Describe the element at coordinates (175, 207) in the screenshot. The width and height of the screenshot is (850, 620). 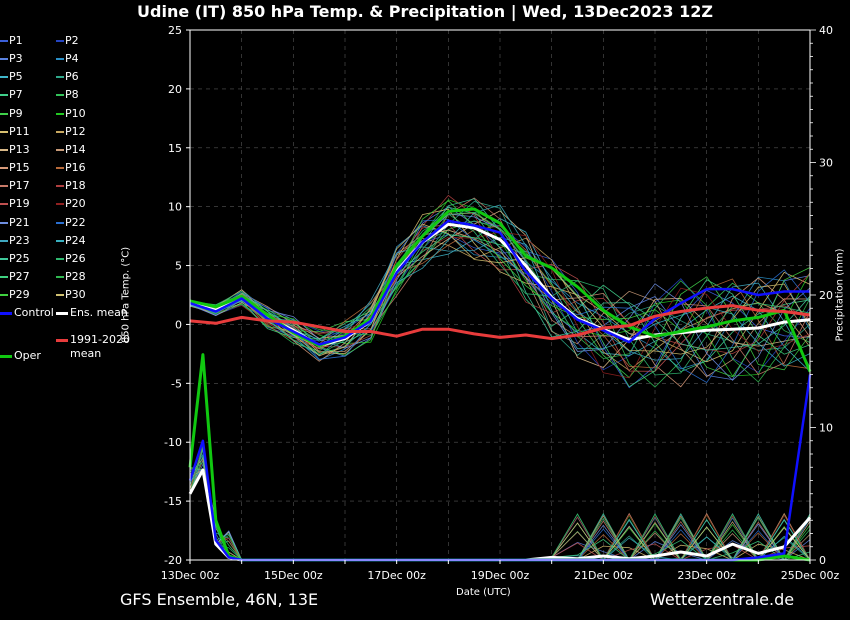
I see `y-tick-label: 10` at that location.